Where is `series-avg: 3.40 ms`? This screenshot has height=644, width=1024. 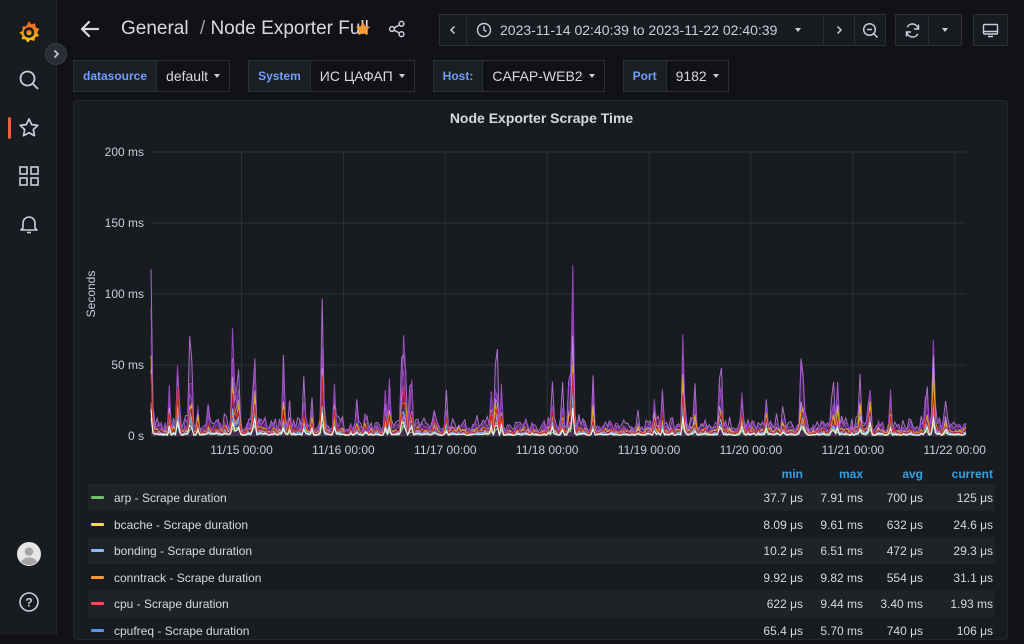 series-avg: 3.40 ms is located at coordinates (901, 604).